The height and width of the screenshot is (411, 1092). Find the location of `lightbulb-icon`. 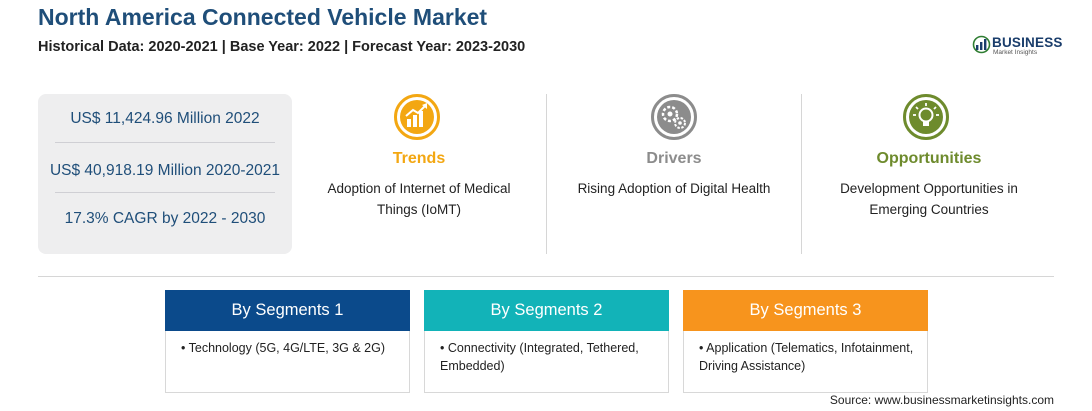

lightbulb-icon is located at coordinates (926, 117).